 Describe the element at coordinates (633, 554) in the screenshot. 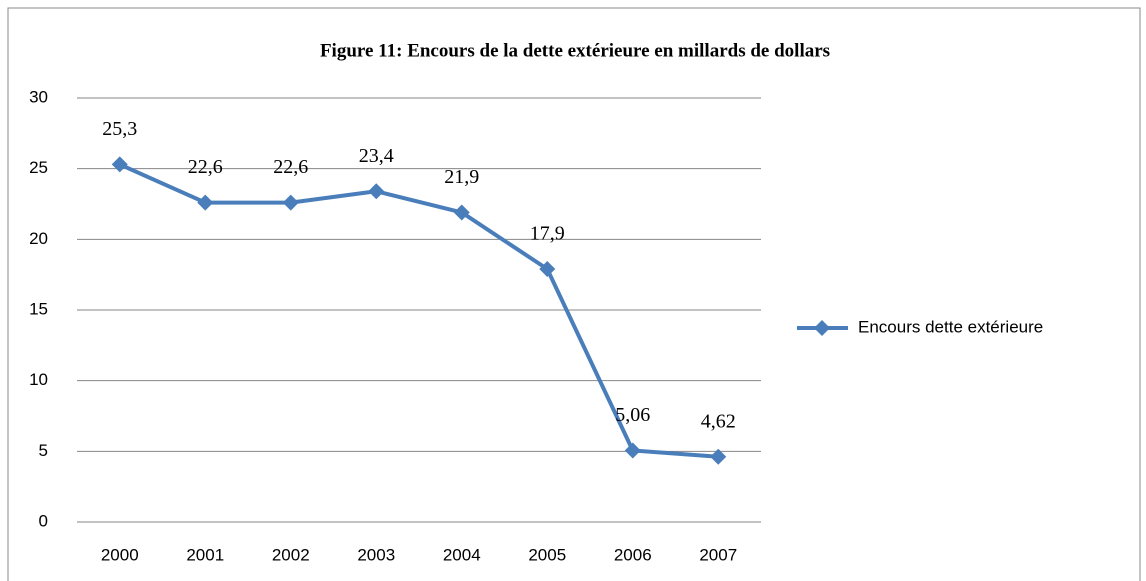

I see `x-tick-label: 2006` at that location.